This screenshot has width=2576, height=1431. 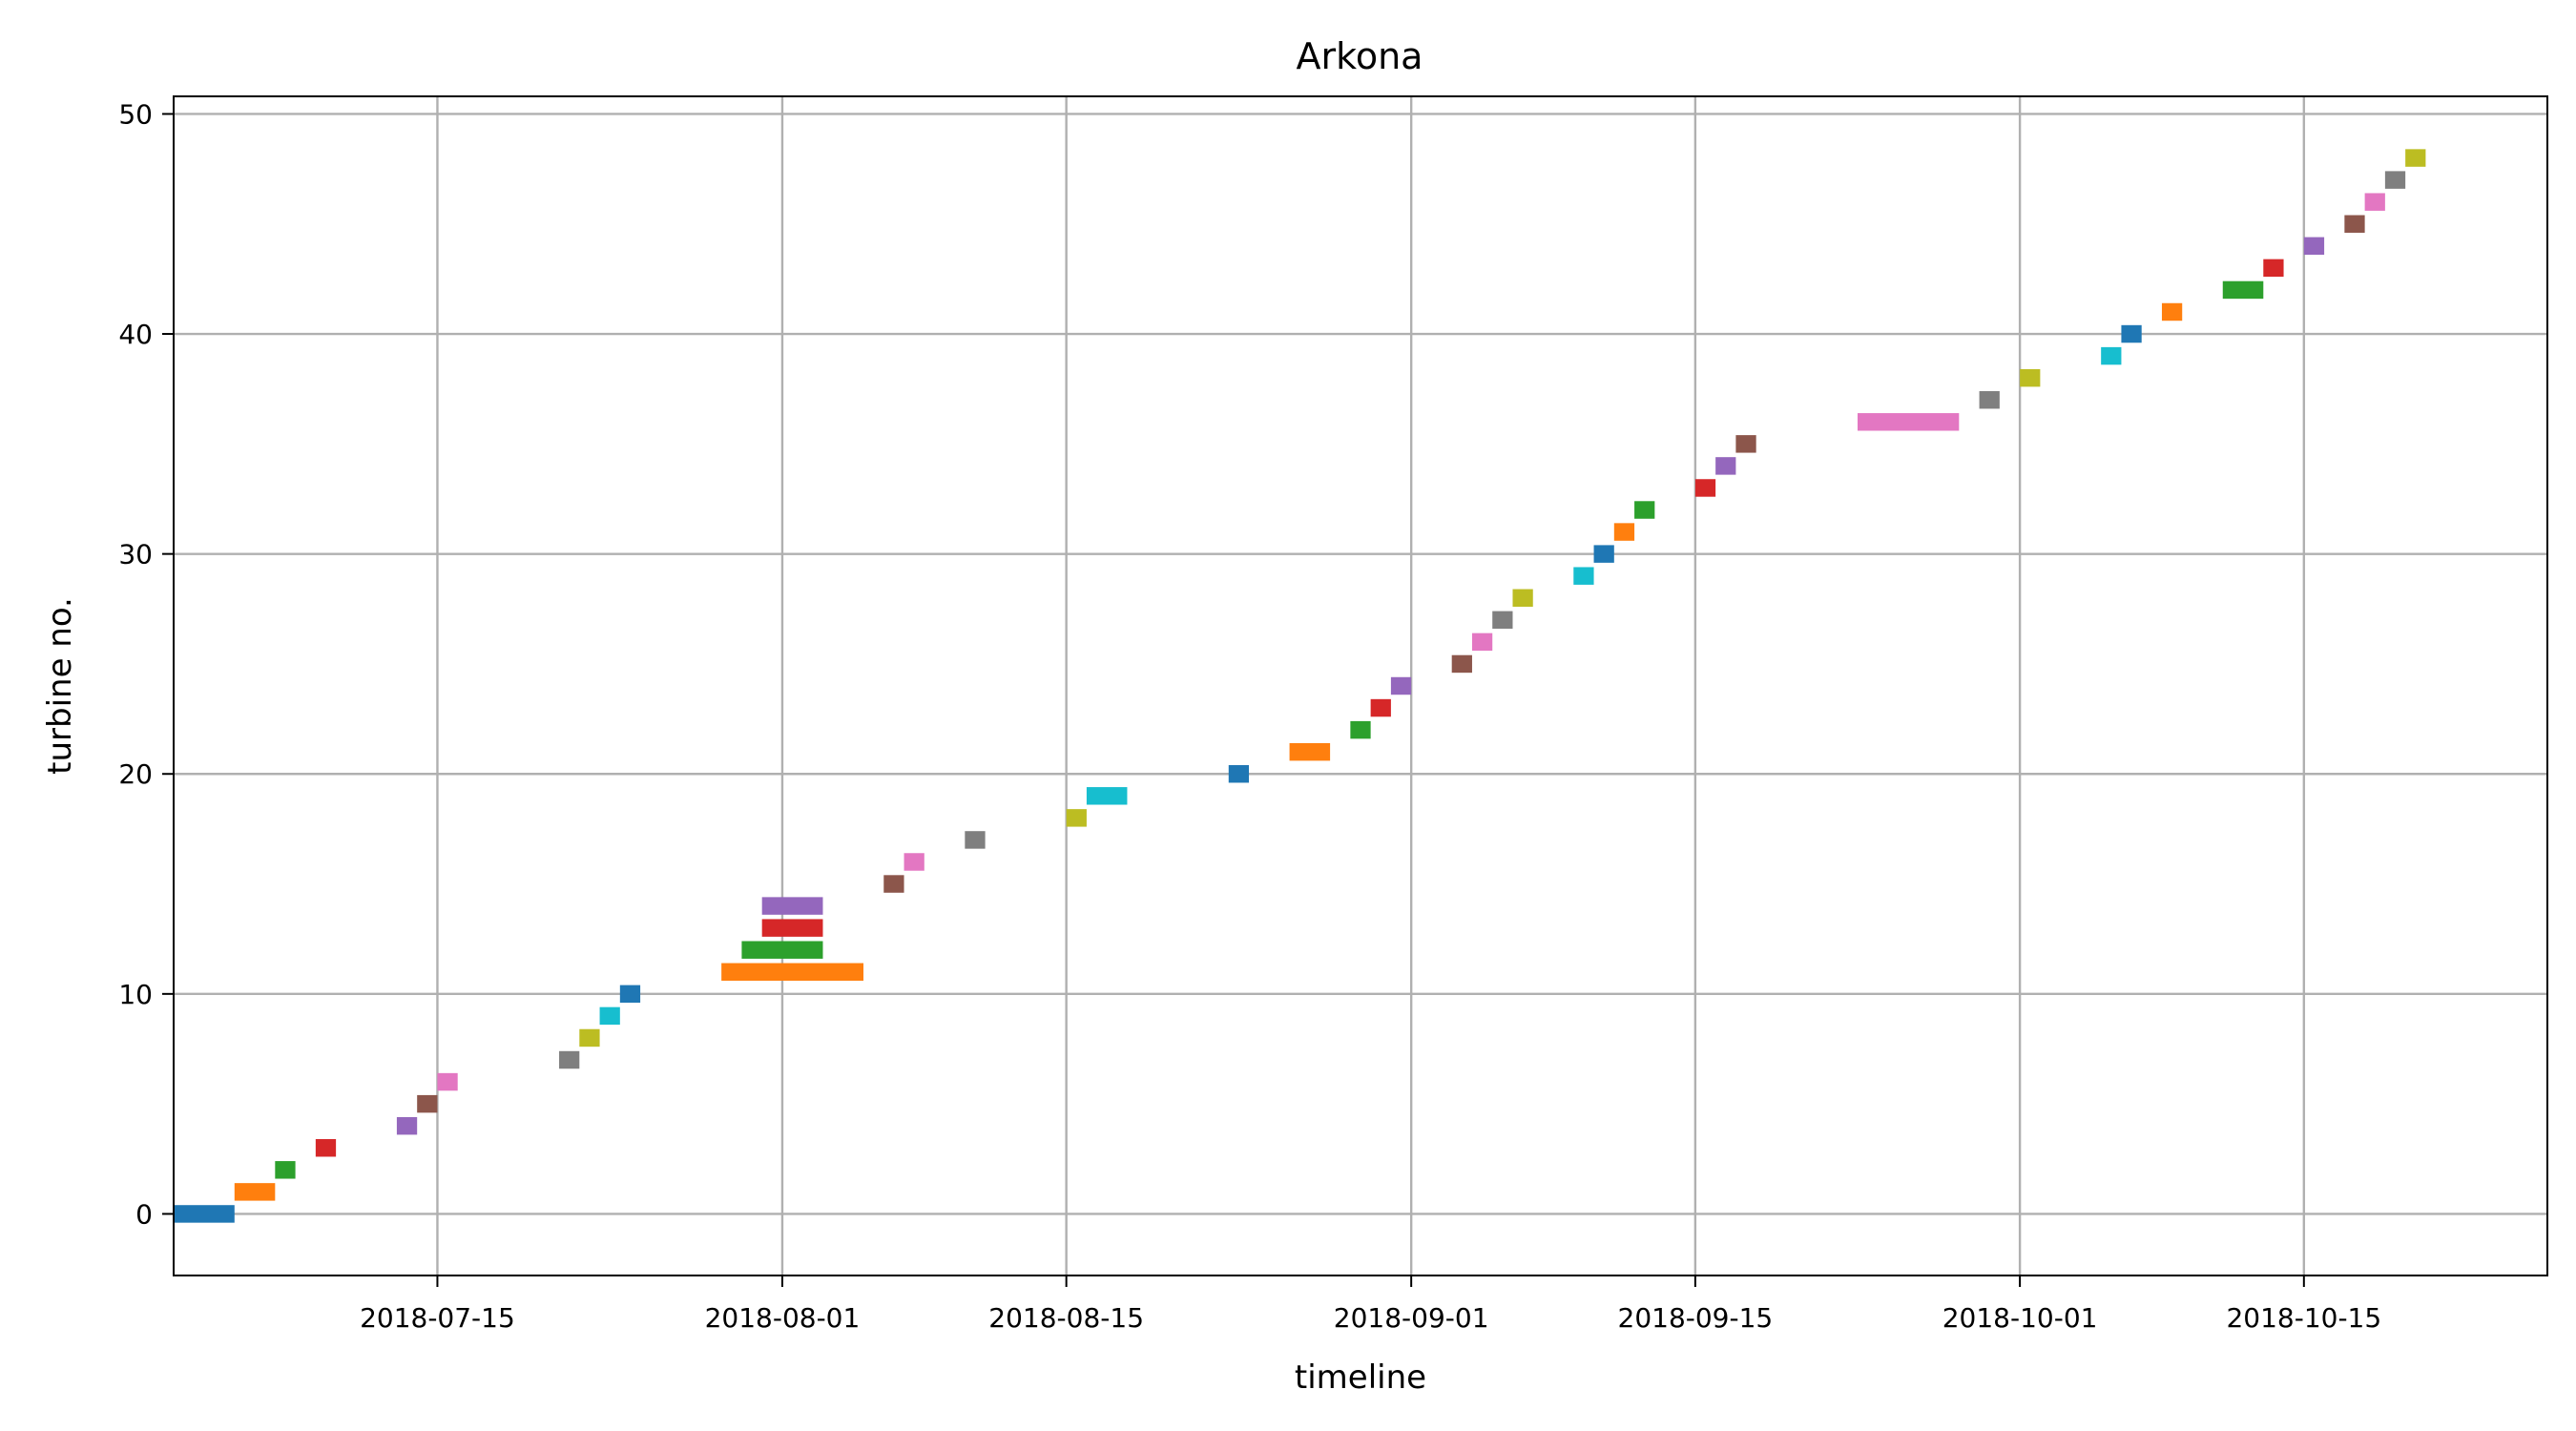 I want to click on x-tick-label: 2018-08-15, so click(x=1066, y=1318).